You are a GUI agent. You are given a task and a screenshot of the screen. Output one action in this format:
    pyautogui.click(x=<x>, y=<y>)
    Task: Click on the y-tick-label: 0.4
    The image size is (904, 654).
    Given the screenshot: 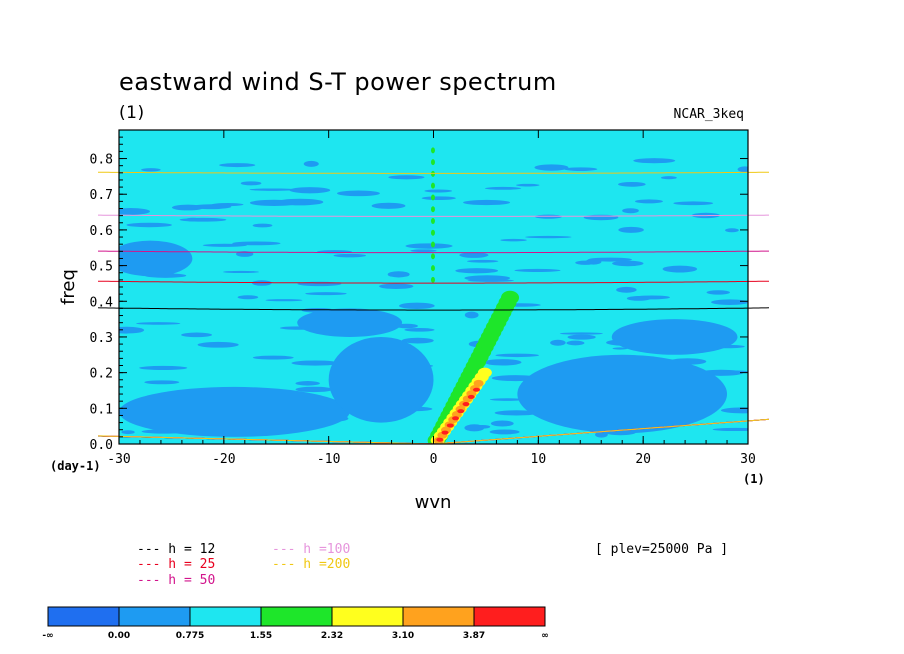 What is the action you would take?
    pyautogui.click(x=102, y=302)
    